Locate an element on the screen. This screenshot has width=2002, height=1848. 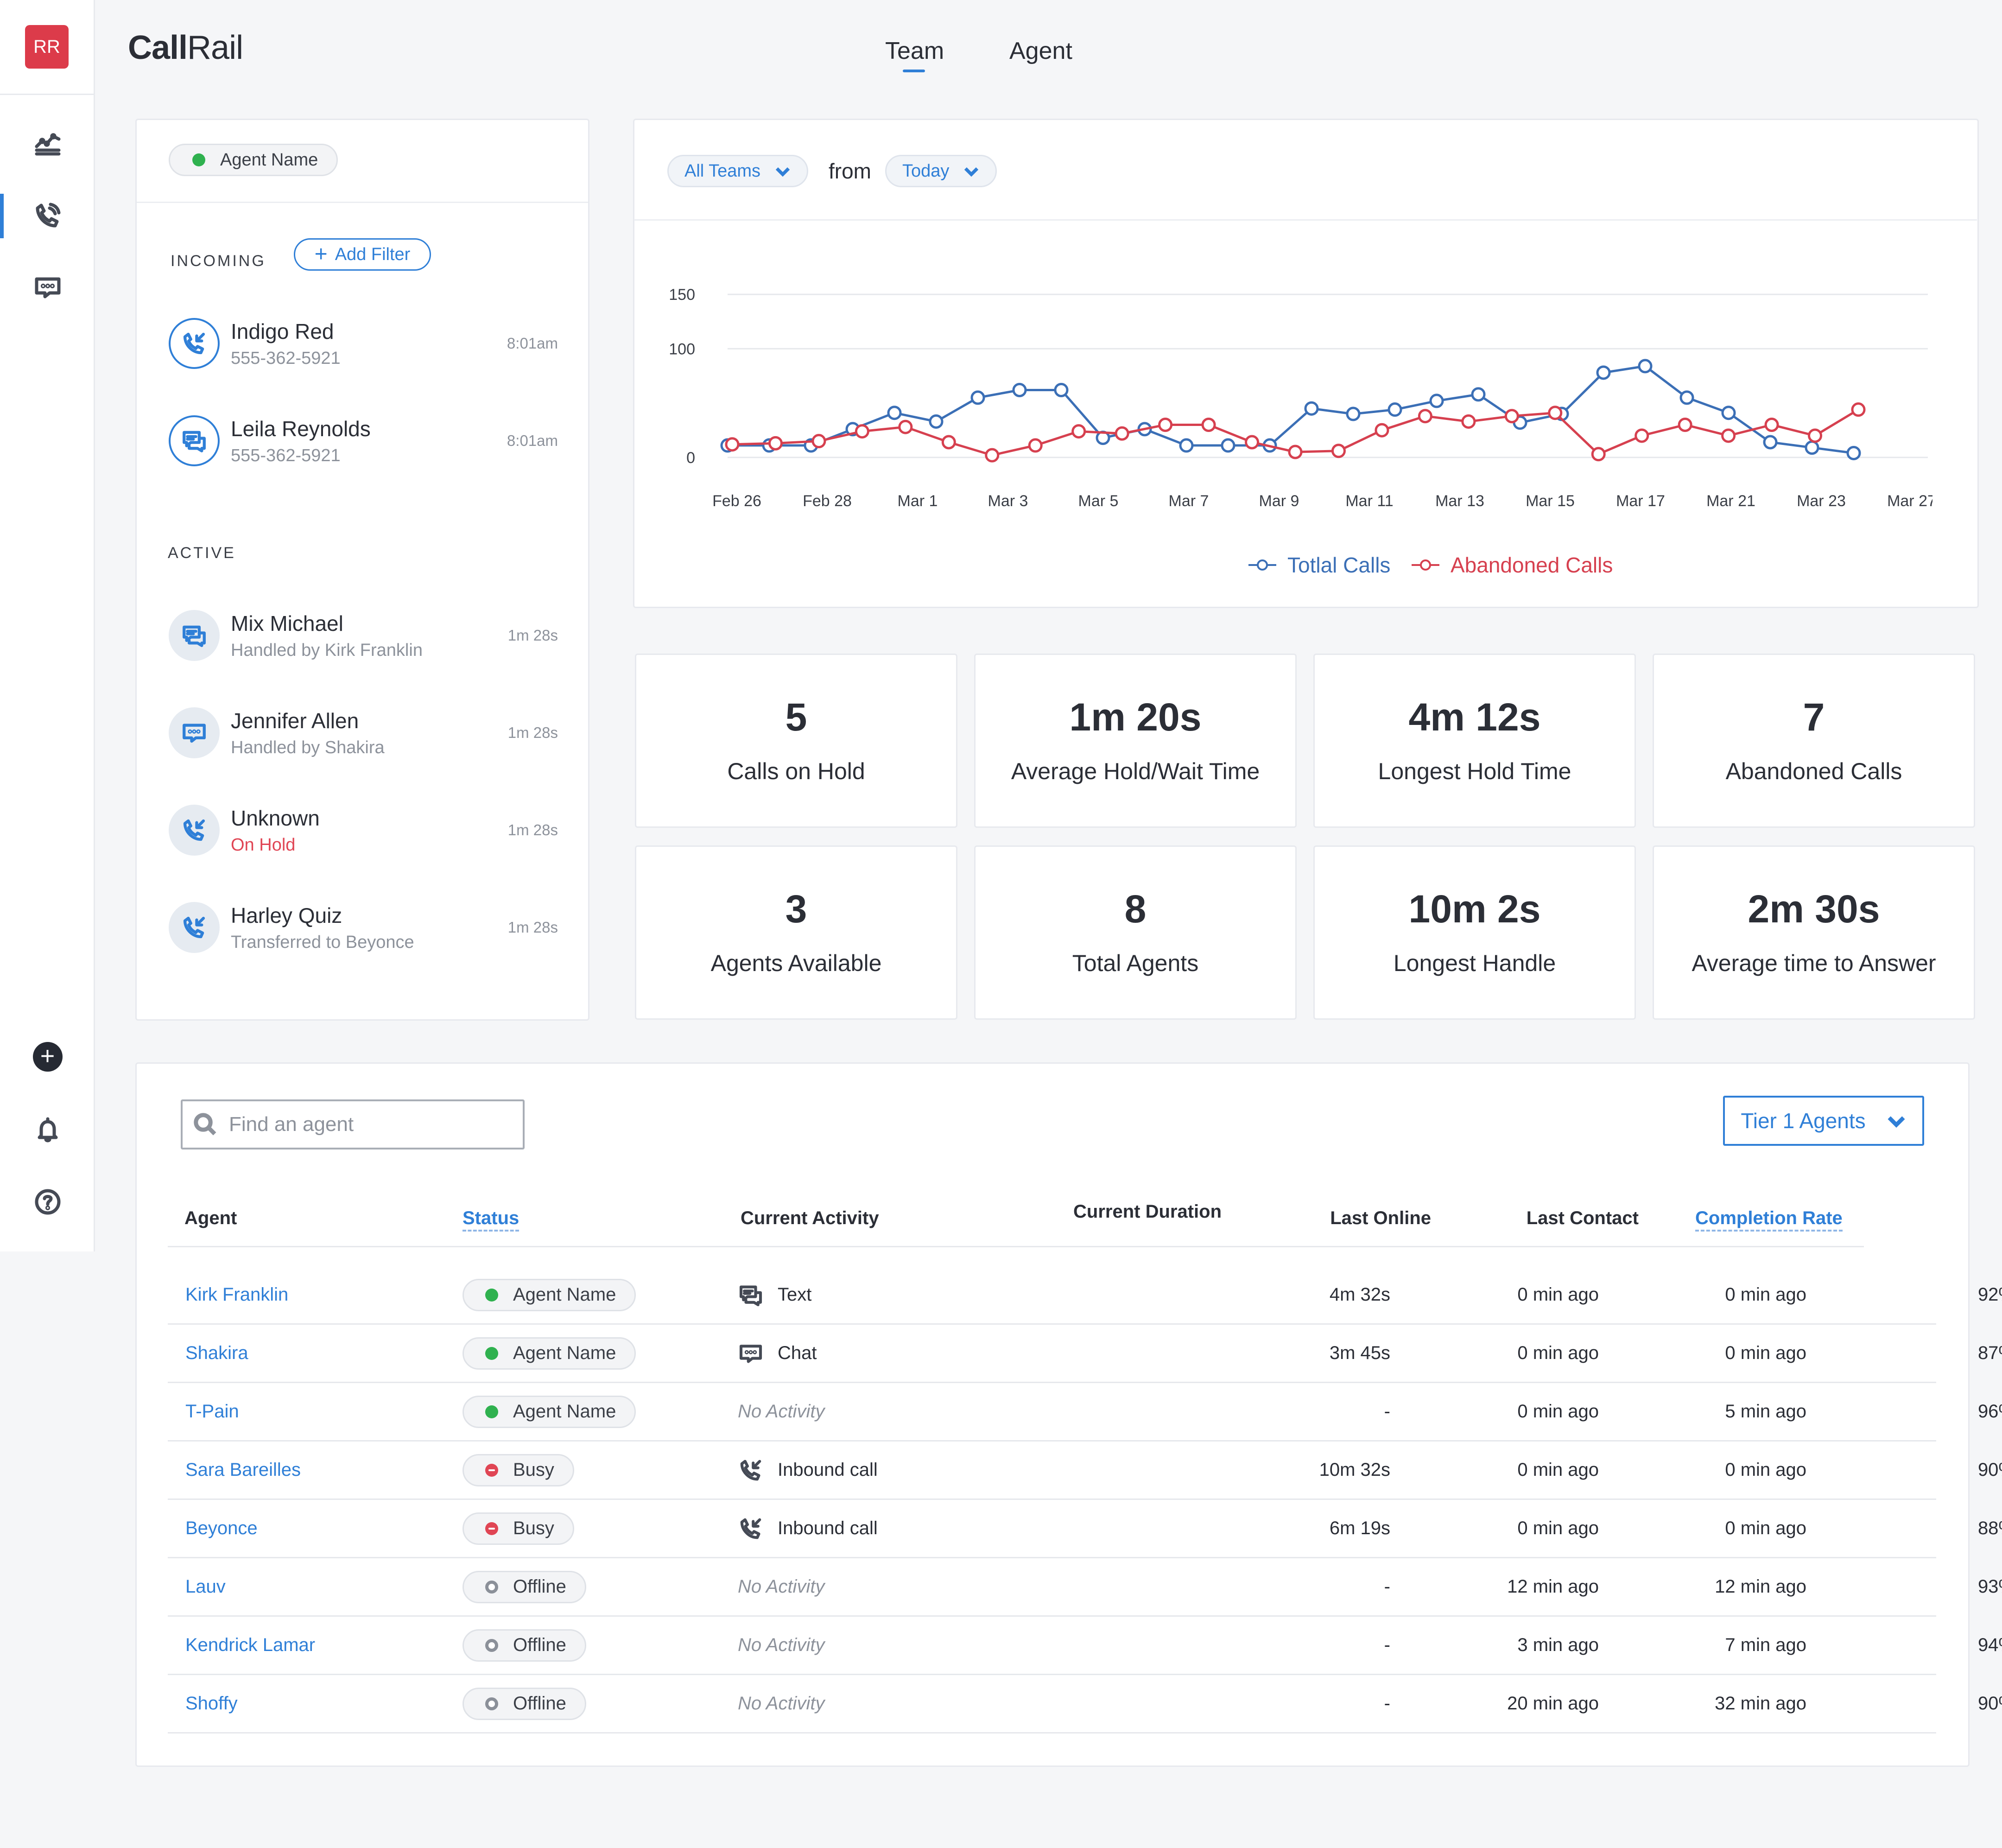
completion-rate: 88% is located at coordinates (1990, 1528).